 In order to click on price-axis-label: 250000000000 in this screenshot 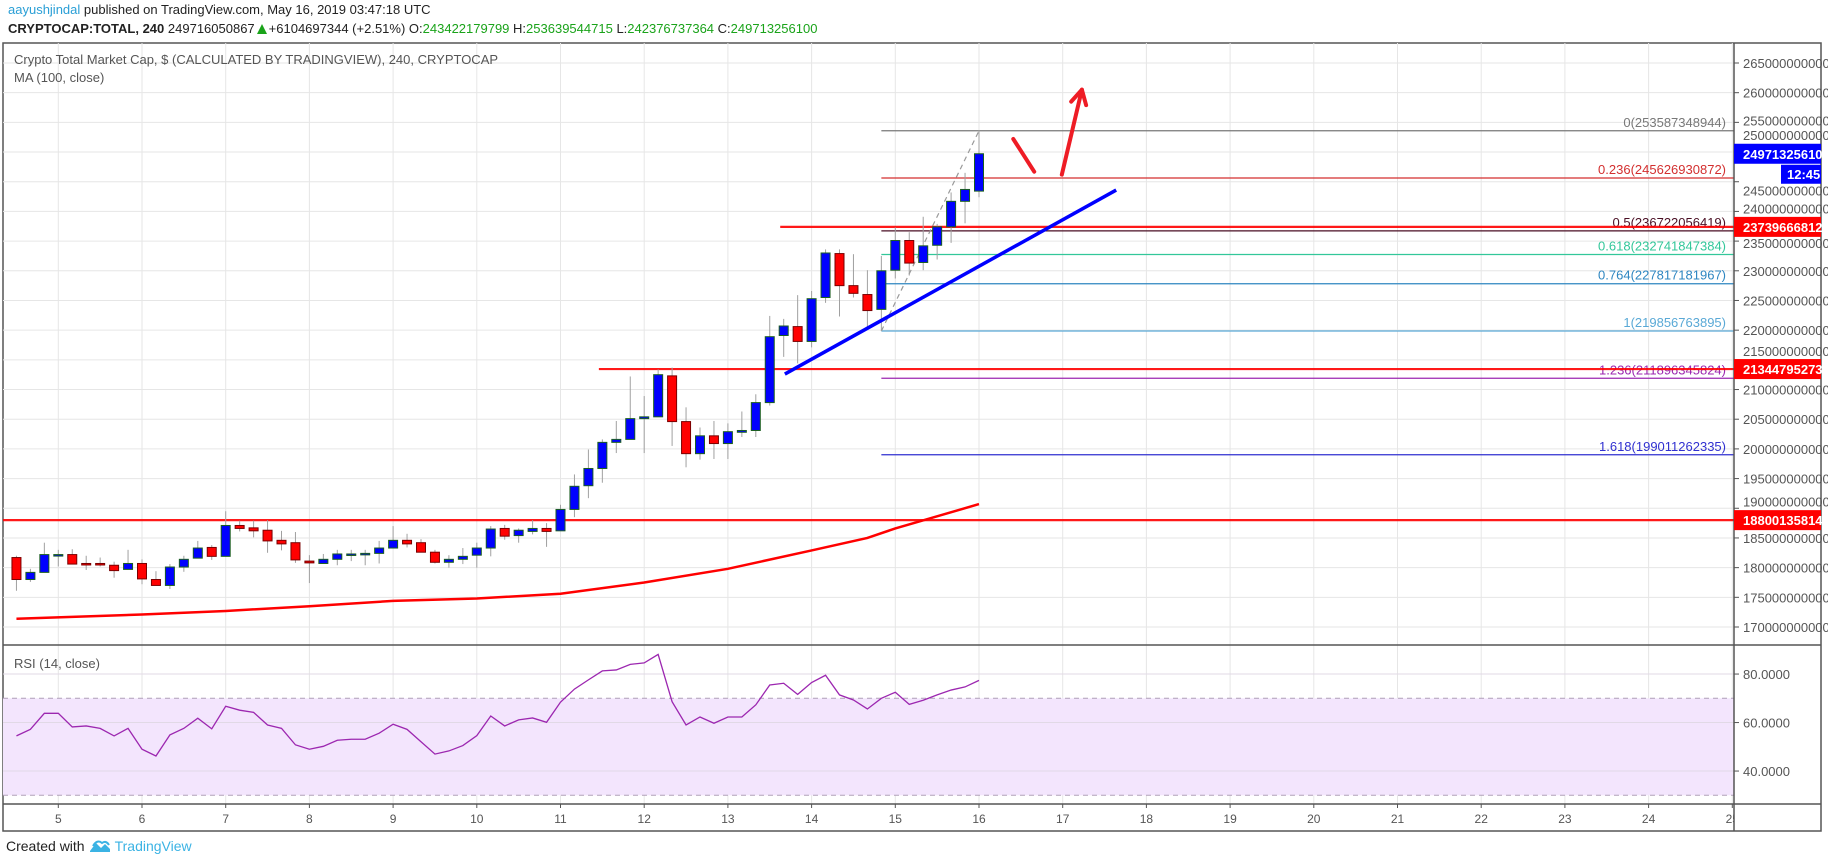, I will do `click(1785, 135)`.